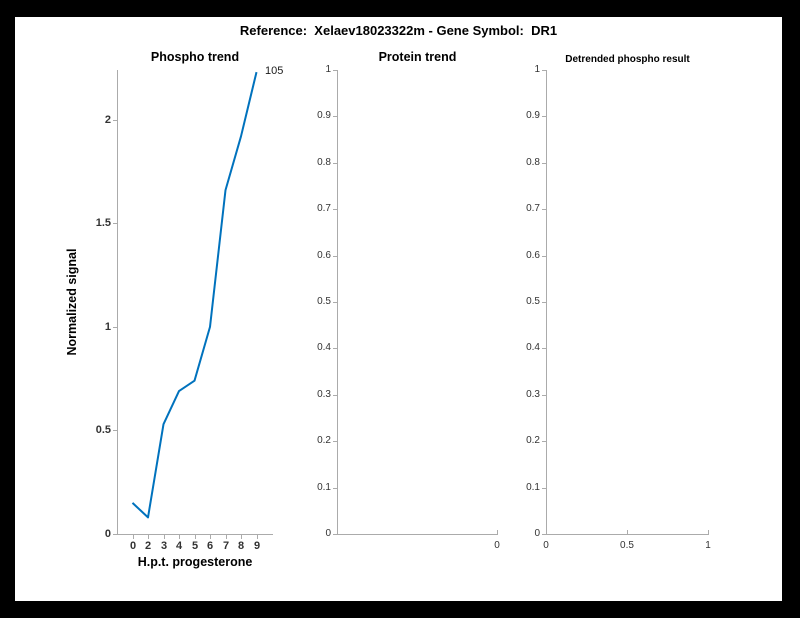 This screenshot has height=618, width=800. I want to click on y-tick-label: 2, so click(107, 120).